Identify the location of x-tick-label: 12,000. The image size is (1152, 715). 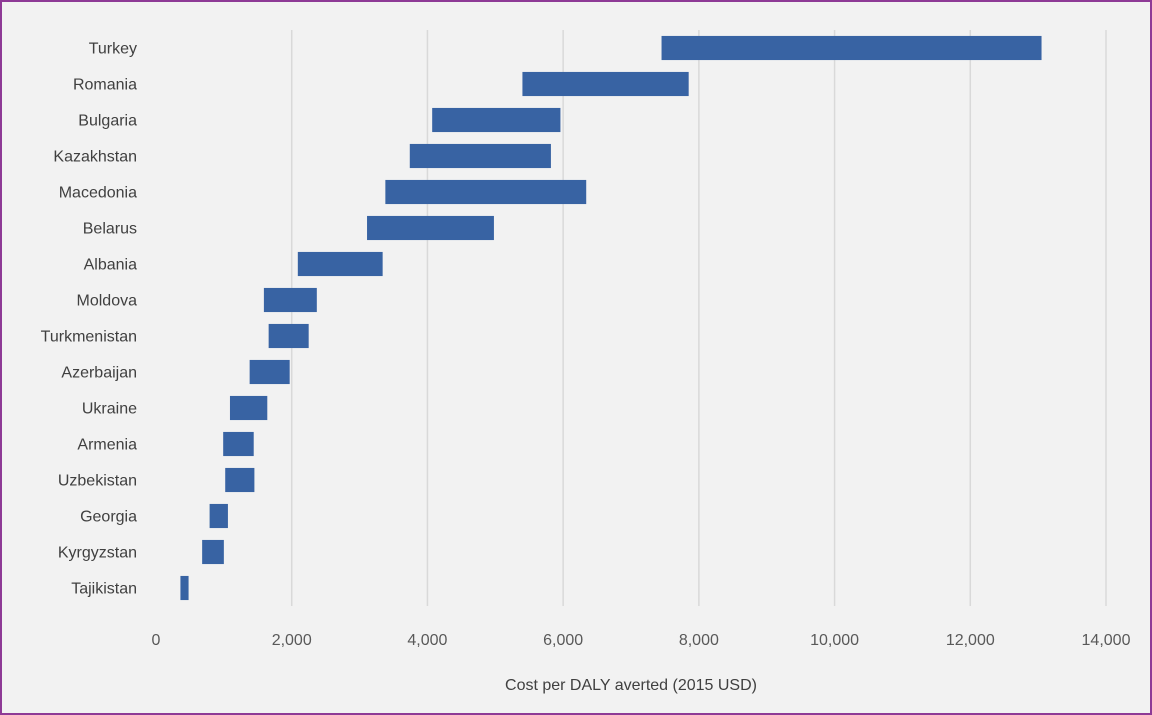
(970, 640).